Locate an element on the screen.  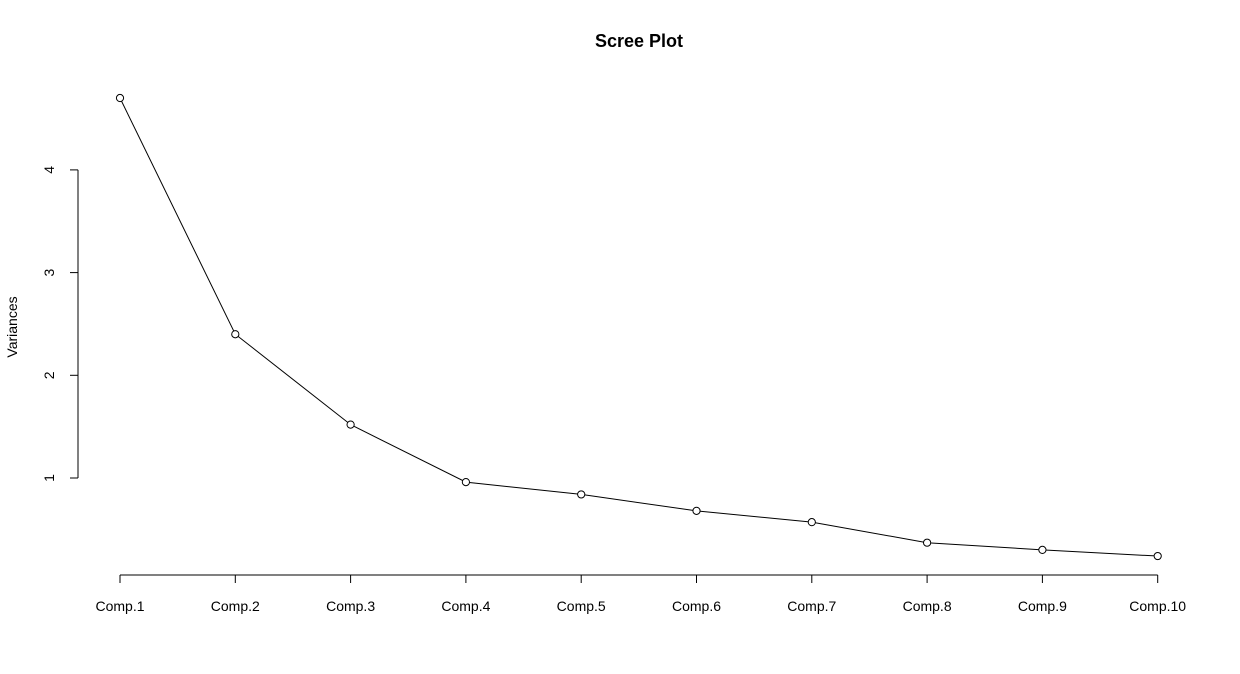
y-axis-label: Variances is located at coordinates (12, 326).